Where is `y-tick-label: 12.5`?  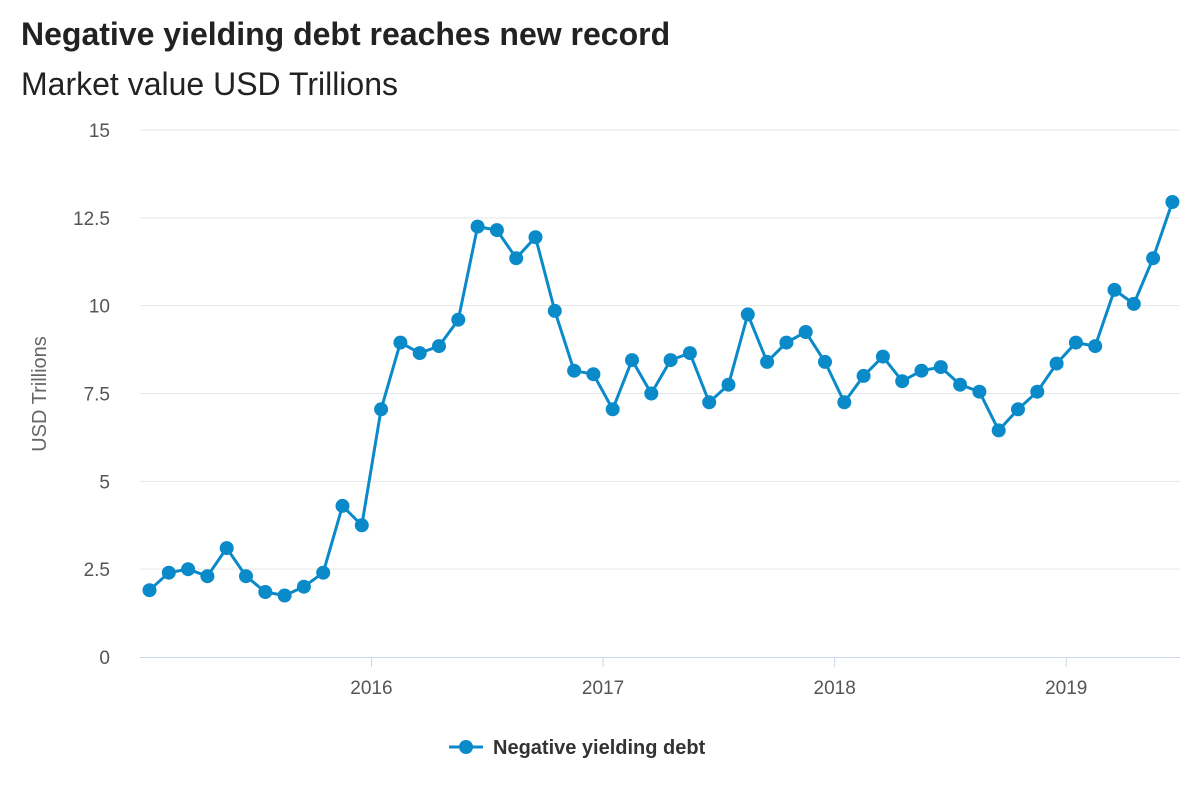 y-tick-label: 12.5 is located at coordinates (91, 219).